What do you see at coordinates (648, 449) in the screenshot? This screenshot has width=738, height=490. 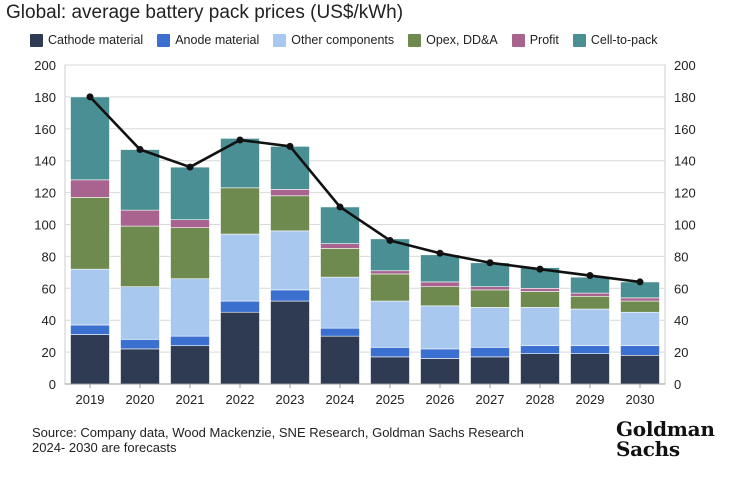 I see `logo-line-2: Sachs` at bounding box center [648, 449].